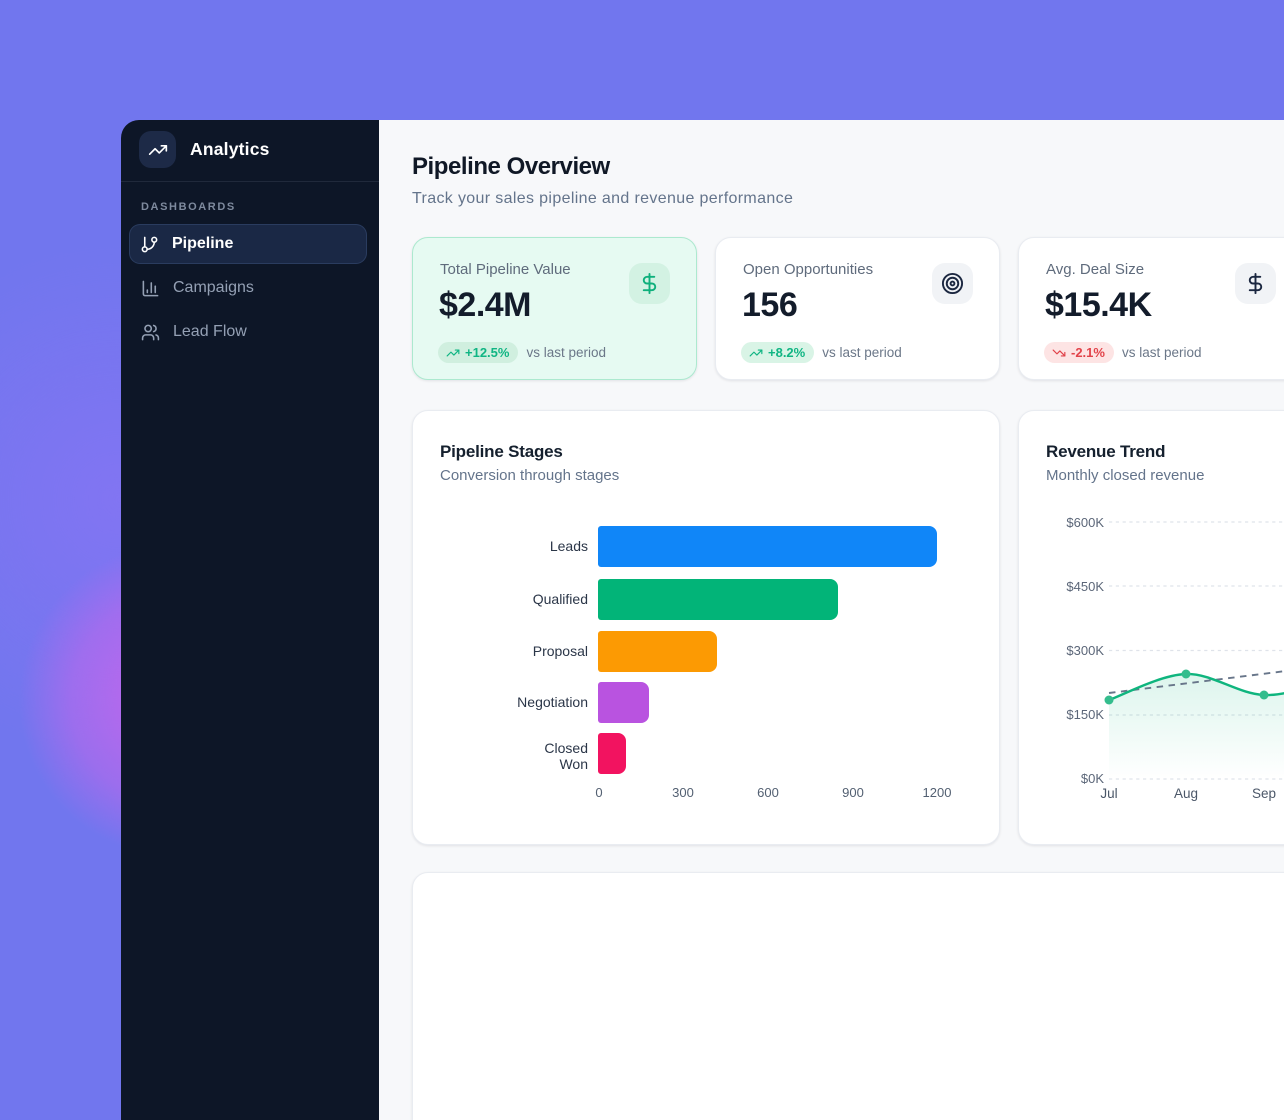 The image size is (1284, 1120). Describe the element at coordinates (1085, 586) in the screenshot. I see `svg-text: $450K` at that location.